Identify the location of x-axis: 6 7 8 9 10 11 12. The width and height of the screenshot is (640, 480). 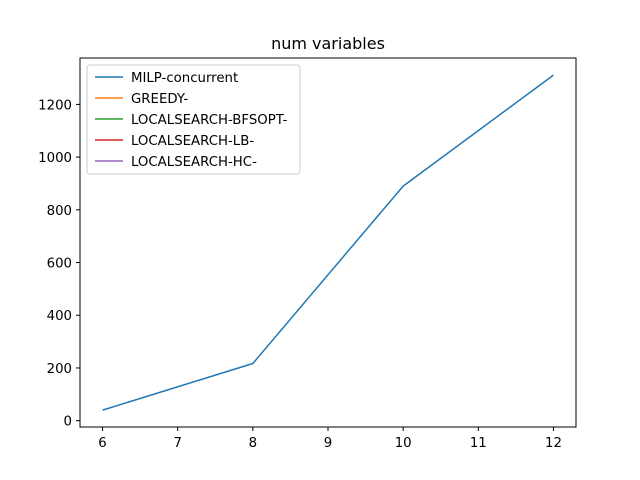
(330, 439).